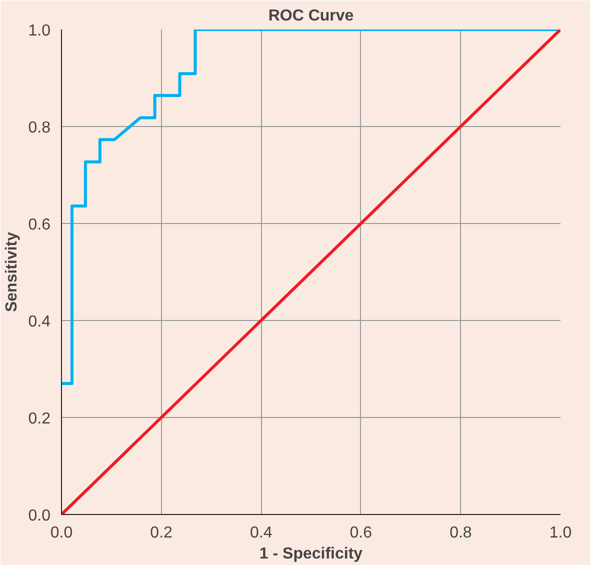 The height and width of the screenshot is (579, 604). What do you see at coordinates (311, 554) in the screenshot?
I see `x-axis-title: 1 - Specificity` at bounding box center [311, 554].